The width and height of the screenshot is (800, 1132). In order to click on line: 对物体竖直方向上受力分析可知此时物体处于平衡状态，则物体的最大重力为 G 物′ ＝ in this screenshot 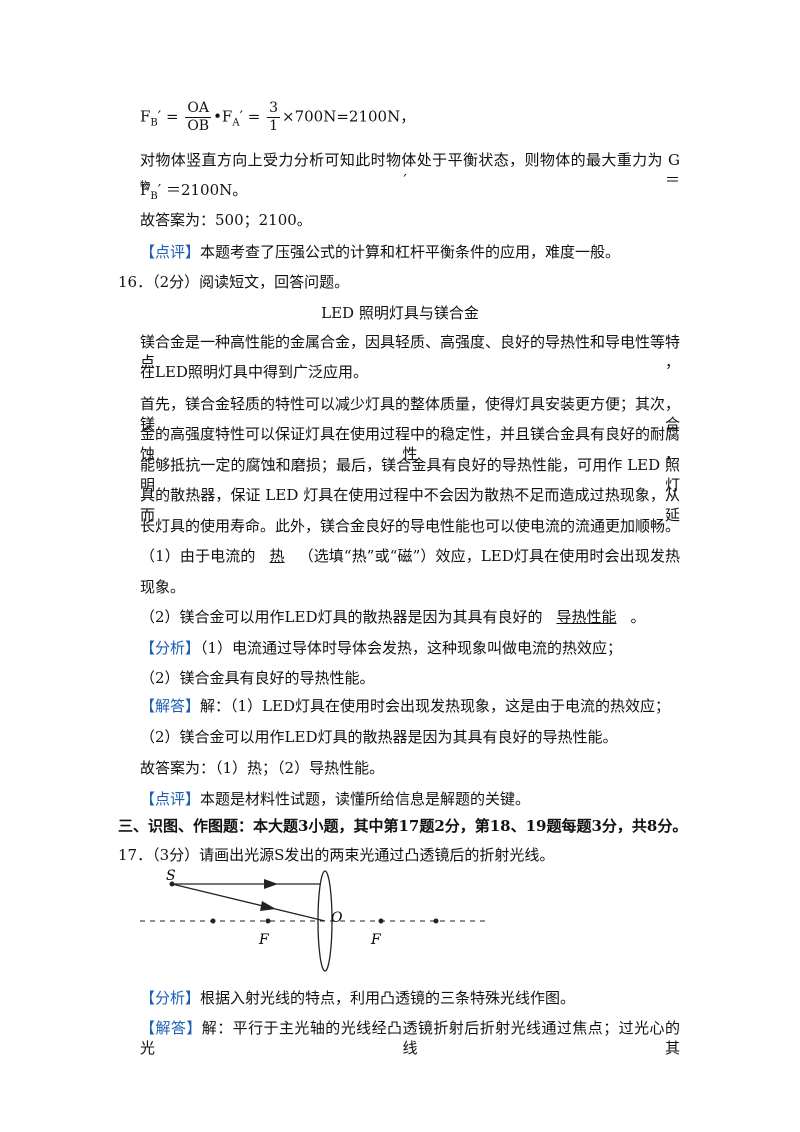, I will do `click(410, 173)`.